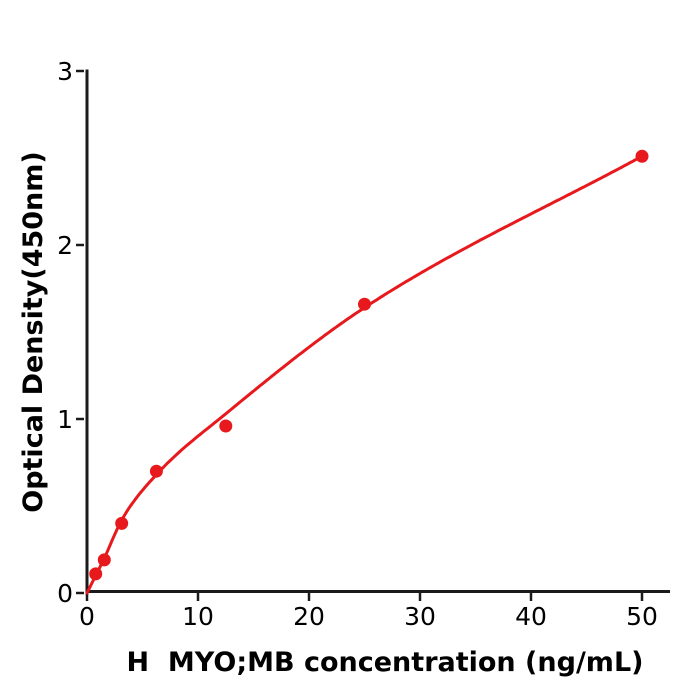 The image size is (700, 700). What do you see at coordinates (309, 616) in the screenshot?
I see `x-tick-label: 20` at bounding box center [309, 616].